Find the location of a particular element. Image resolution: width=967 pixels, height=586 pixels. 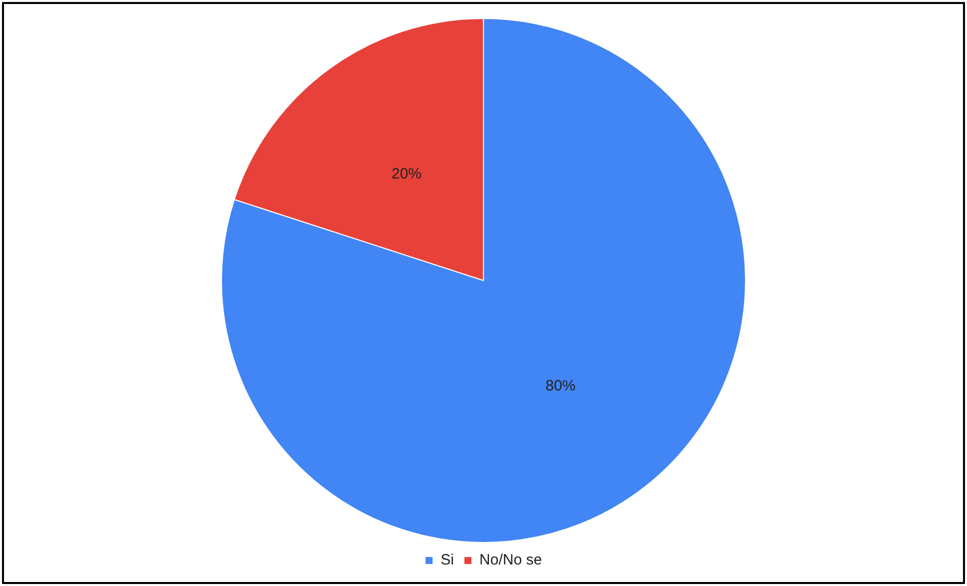

legend-label: No/No se is located at coordinates (510, 560).